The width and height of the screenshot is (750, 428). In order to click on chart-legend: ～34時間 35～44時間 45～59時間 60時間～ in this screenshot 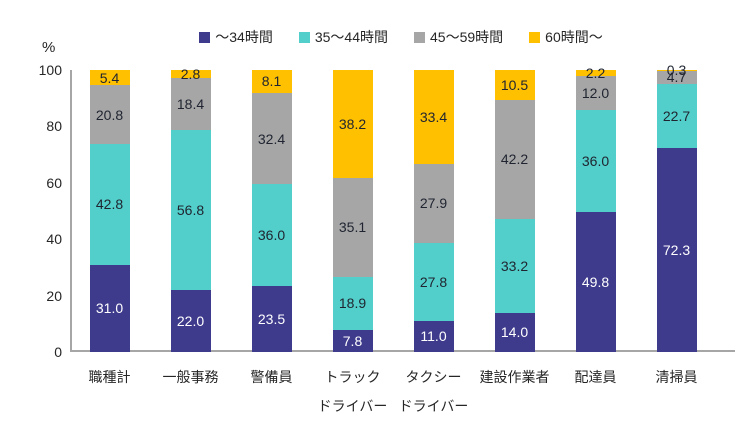, I will do `click(375, 37)`.